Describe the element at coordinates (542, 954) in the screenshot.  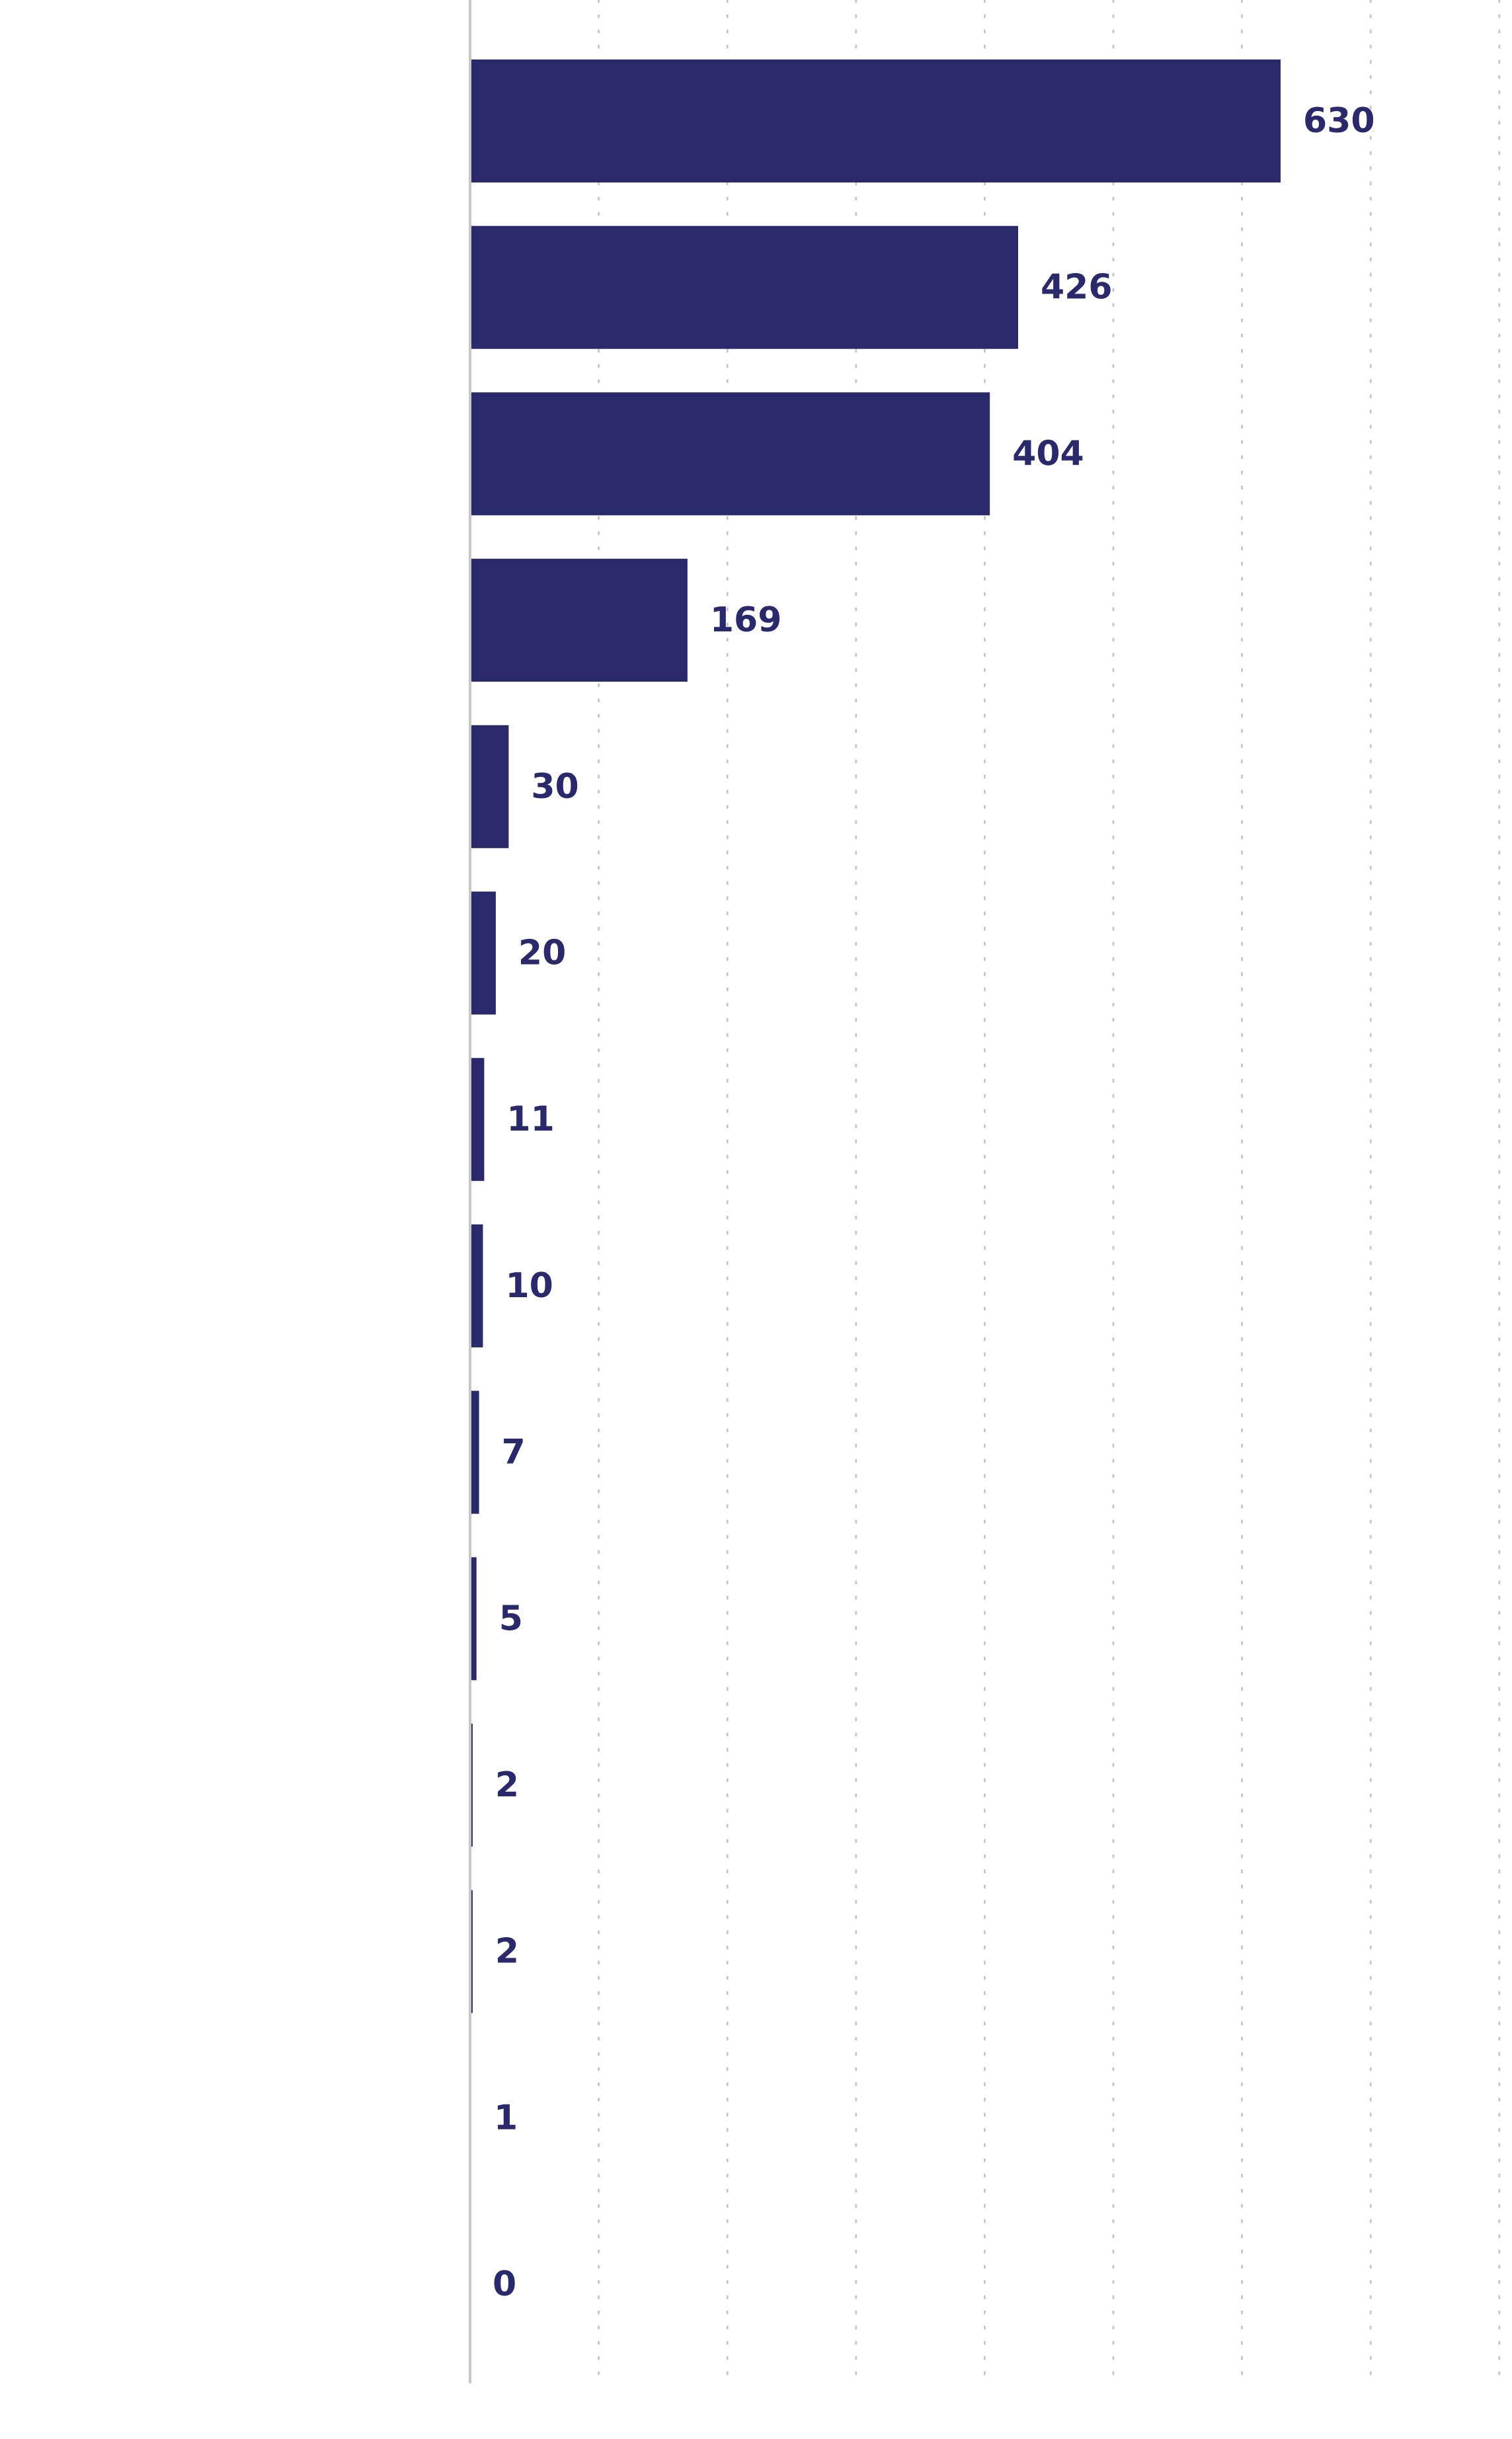
I see `bar-value-label: 20` at that location.